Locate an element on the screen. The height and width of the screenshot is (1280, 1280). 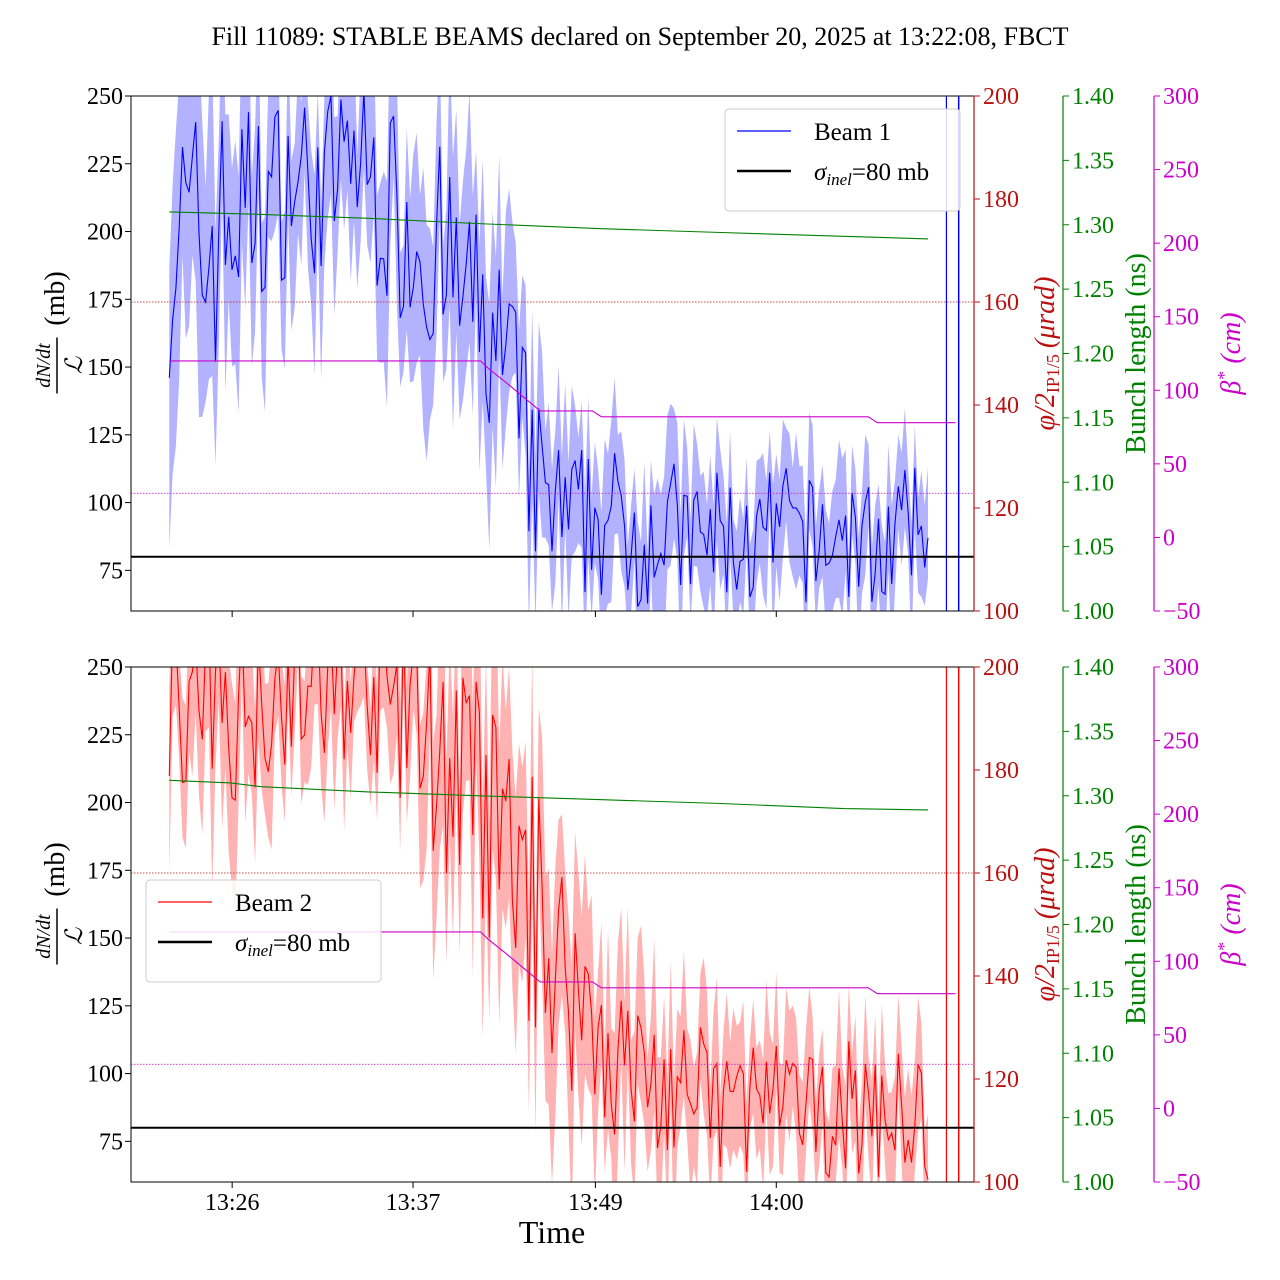
crossing-angle-axis-tick-label: 160 is located at coordinates (1001, 303).